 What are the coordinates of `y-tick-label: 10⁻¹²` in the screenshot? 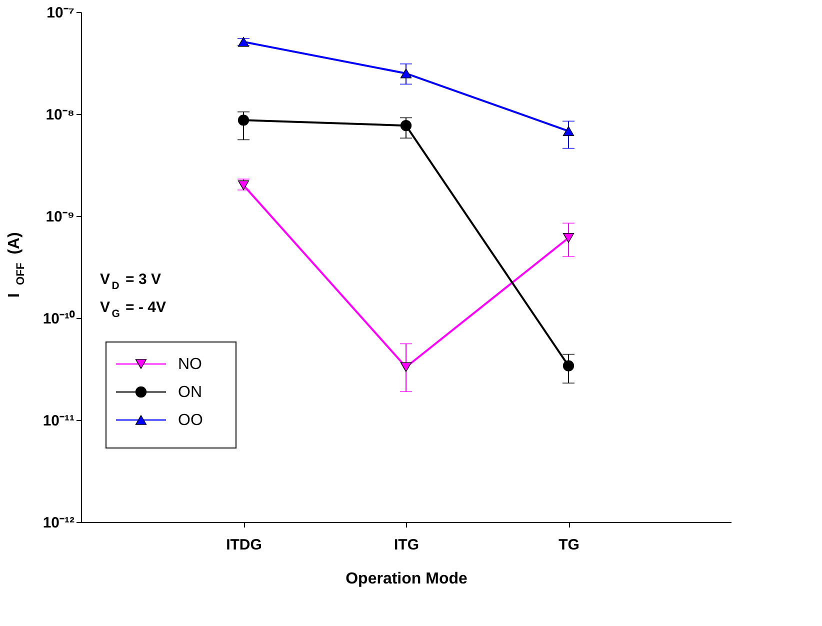 It's located at (58, 523).